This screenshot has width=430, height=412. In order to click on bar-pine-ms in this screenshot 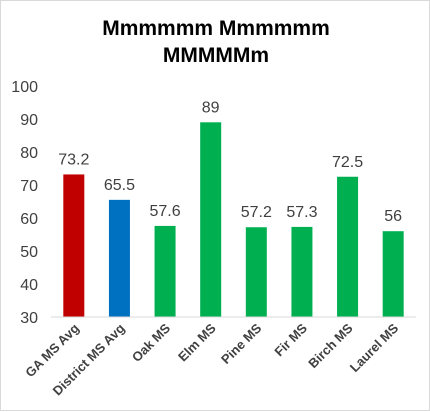, I will do `click(256, 272)`.